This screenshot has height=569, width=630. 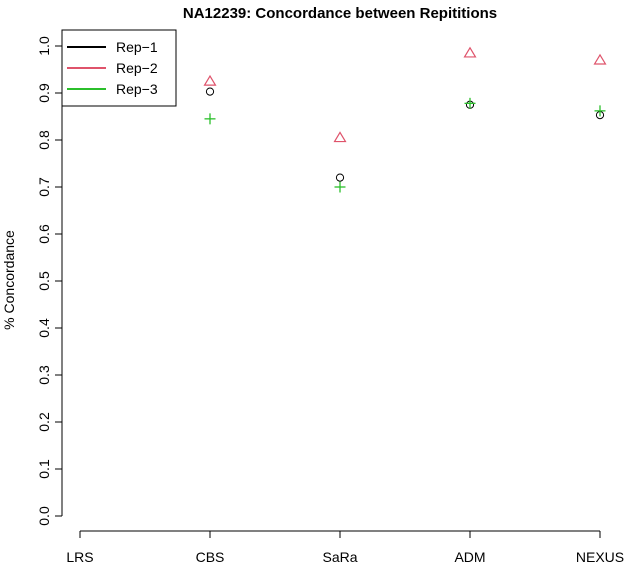 What do you see at coordinates (44, 46) in the screenshot?
I see `y-tick-label: 1.0` at bounding box center [44, 46].